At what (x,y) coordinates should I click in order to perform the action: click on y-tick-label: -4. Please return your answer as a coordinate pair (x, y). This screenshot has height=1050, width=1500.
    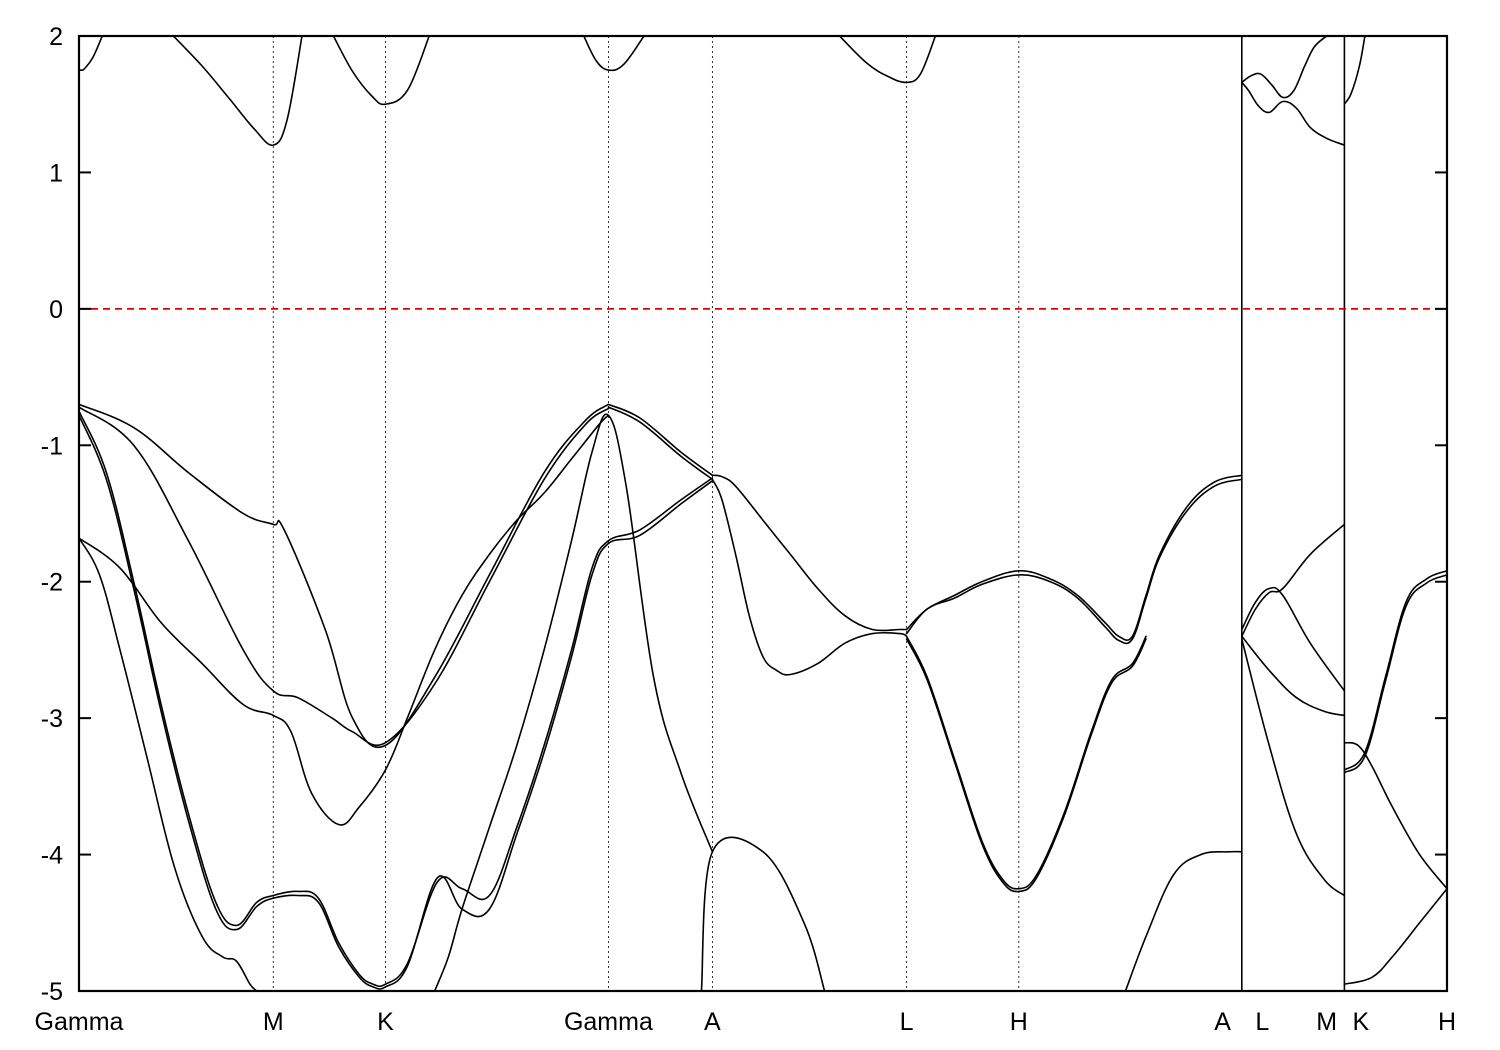
    Looking at the image, I should click on (52, 856).